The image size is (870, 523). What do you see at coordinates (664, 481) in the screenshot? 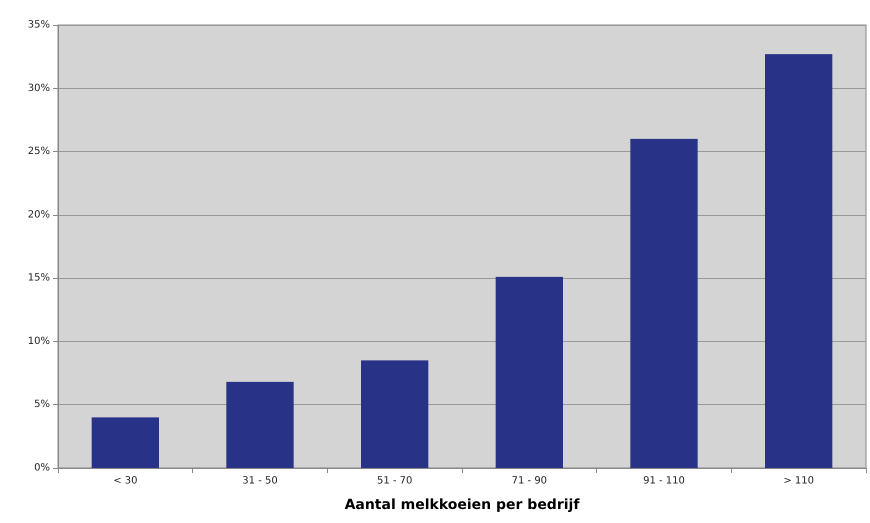
I see `x-tick-label: 91 - 110` at bounding box center [664, 481].